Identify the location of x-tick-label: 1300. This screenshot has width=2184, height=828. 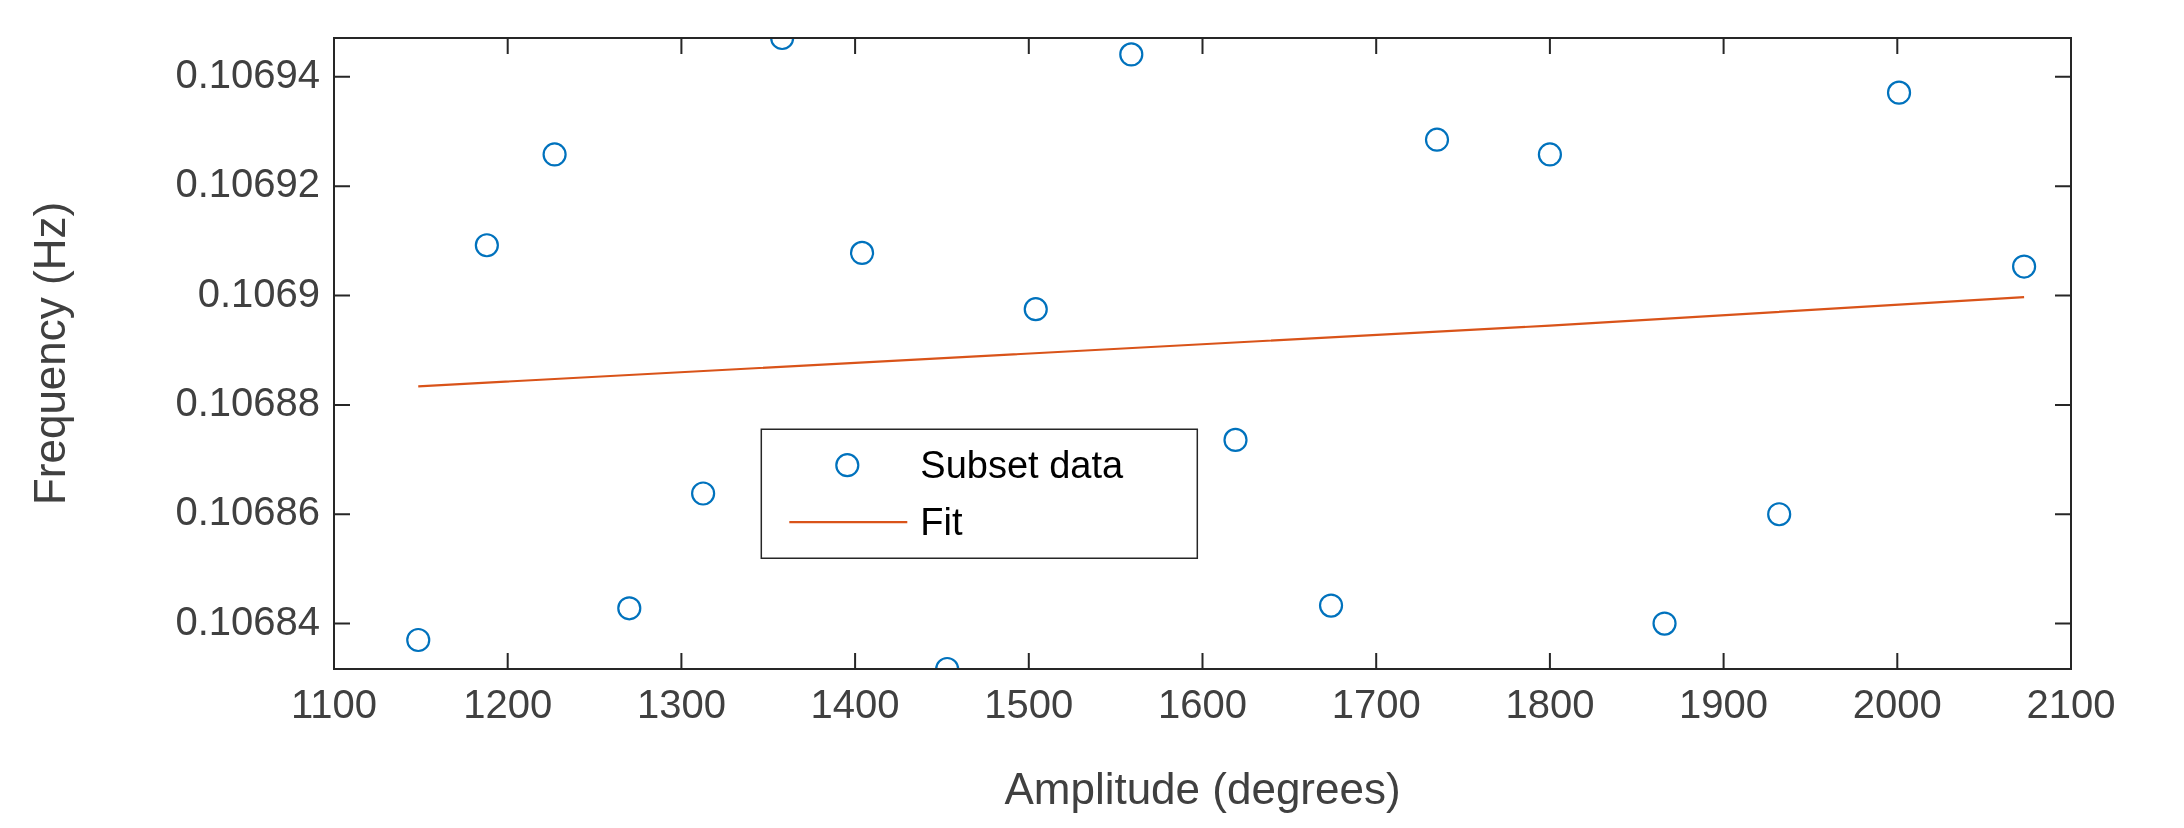
(681, 704).